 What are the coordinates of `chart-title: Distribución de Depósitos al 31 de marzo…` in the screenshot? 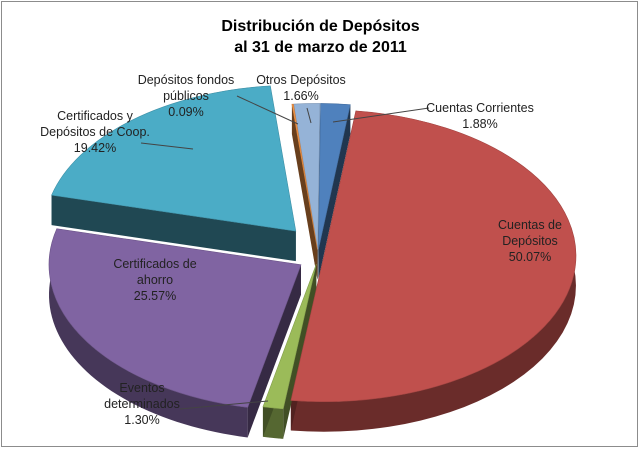 It's located at (320, 37).